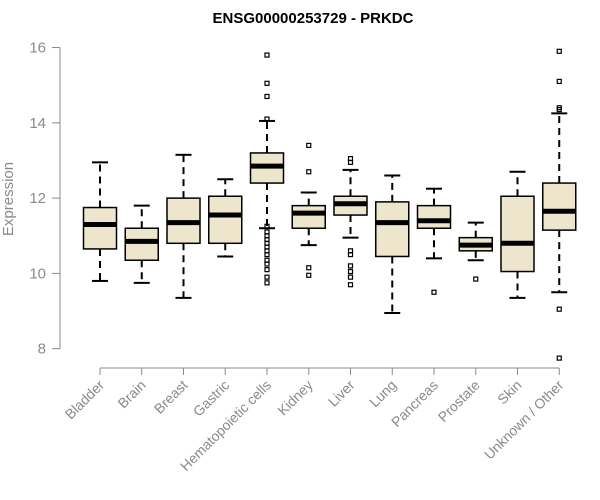 This screenshot has width=600, height=500. Describe the element at coordinates (295, 398) in the screenshot. I see `x-tick-label: Kidney` at that location.